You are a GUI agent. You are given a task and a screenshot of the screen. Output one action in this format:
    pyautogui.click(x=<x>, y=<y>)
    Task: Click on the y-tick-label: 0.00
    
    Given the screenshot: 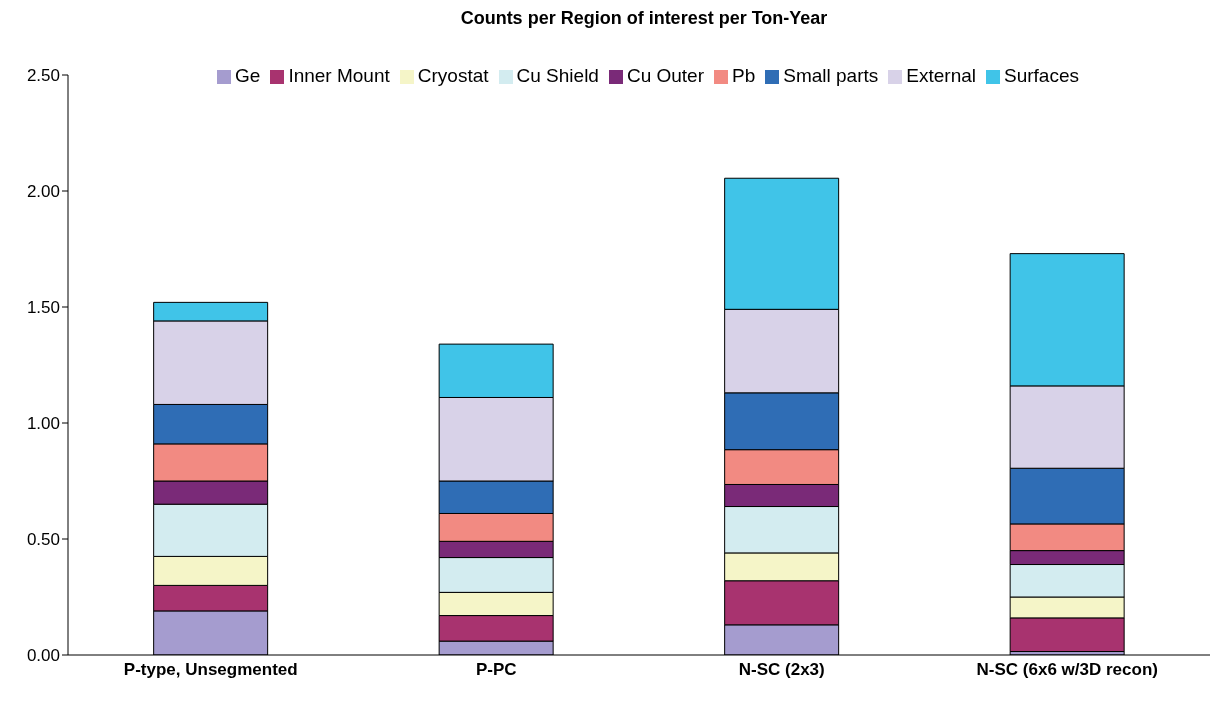 What is the action you would take?
    pyautogui.click(x=43, y=656)
    